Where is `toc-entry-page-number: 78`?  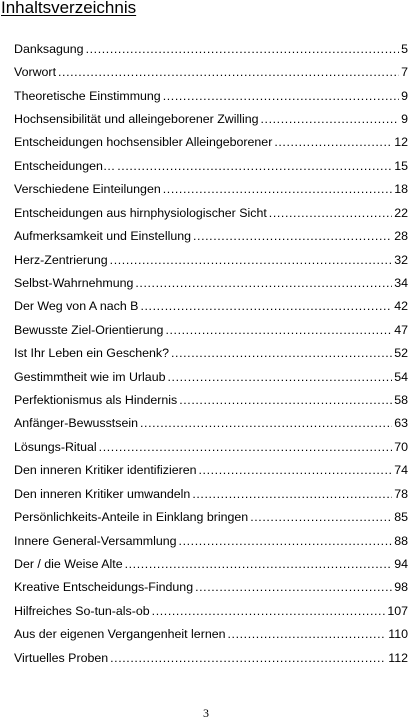 toc-entry-page-number: 78 is located at coordinates (401, 493).